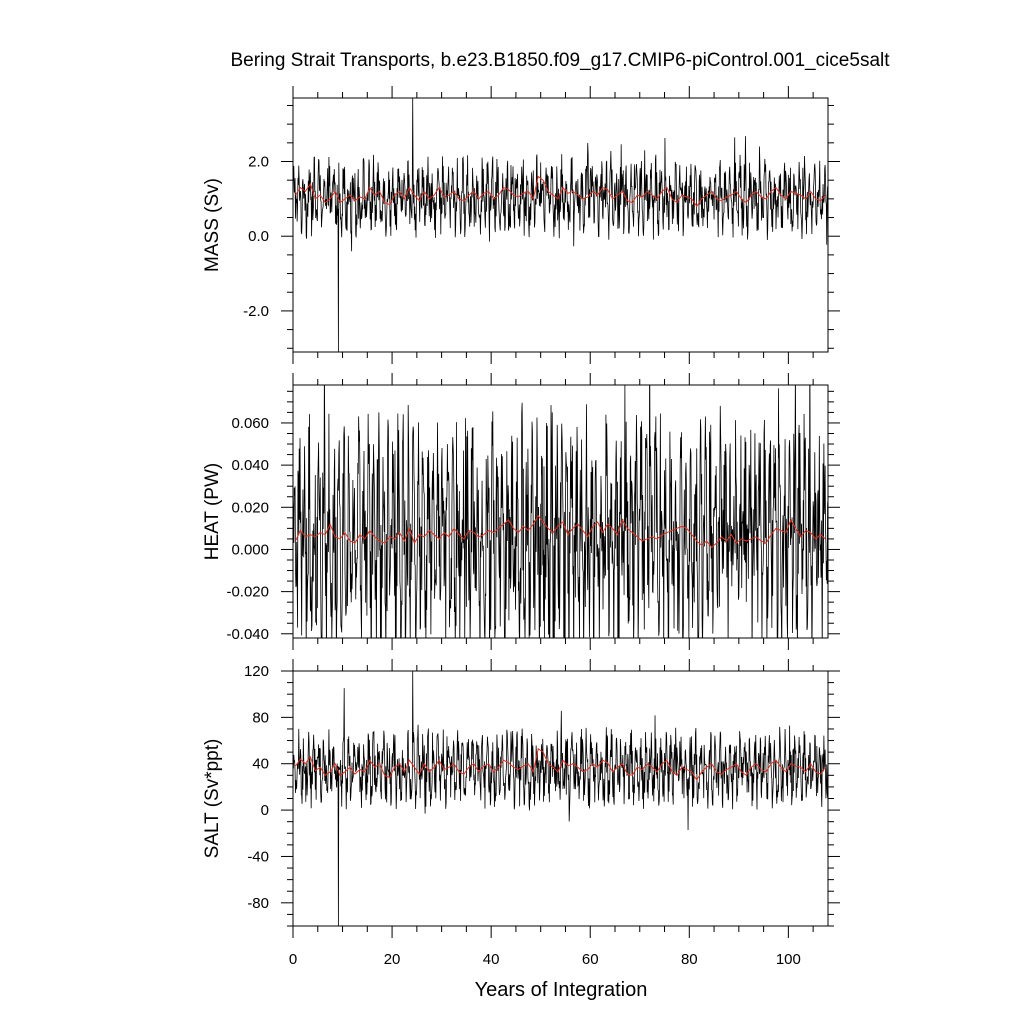 This screenshot has height=1029, width=1024. I want to click on y-tick-label: 0.060, so click(250, 423).